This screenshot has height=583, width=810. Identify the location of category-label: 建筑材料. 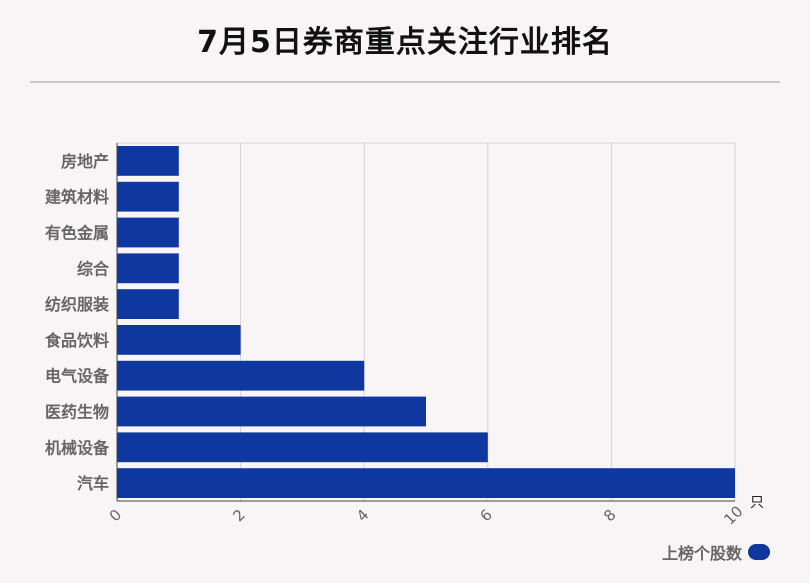
(77, 197).